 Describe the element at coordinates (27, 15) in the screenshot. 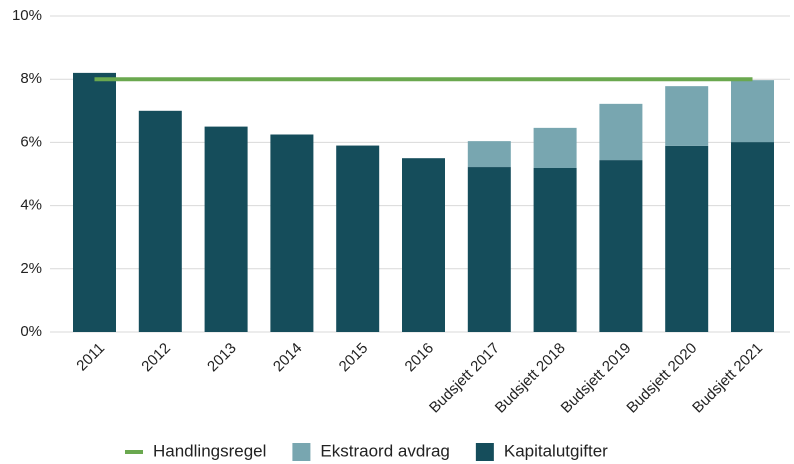

I see `y-tick-label: 10%` at that location.